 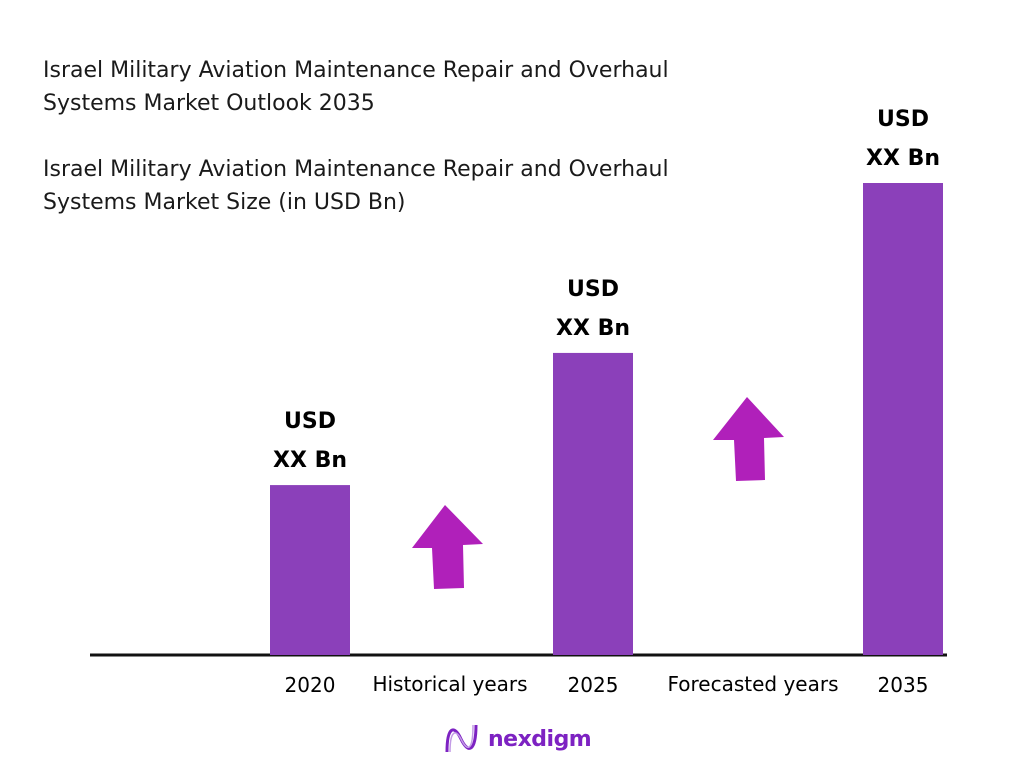 I want to click on bar-2035, so click(x=903, y=419).